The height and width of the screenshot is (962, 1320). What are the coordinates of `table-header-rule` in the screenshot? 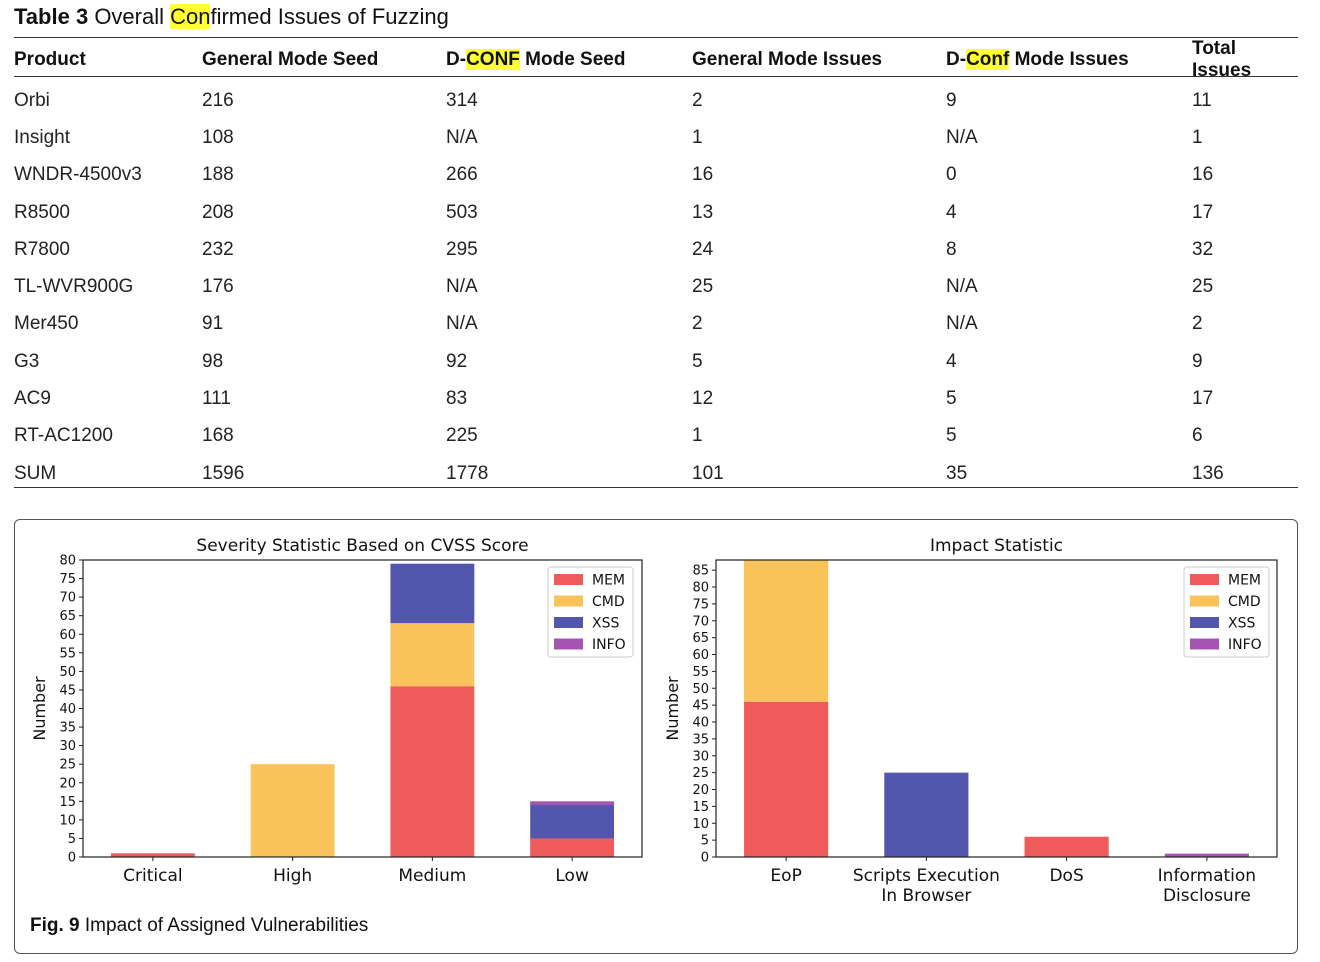 It's located at (656, 76).